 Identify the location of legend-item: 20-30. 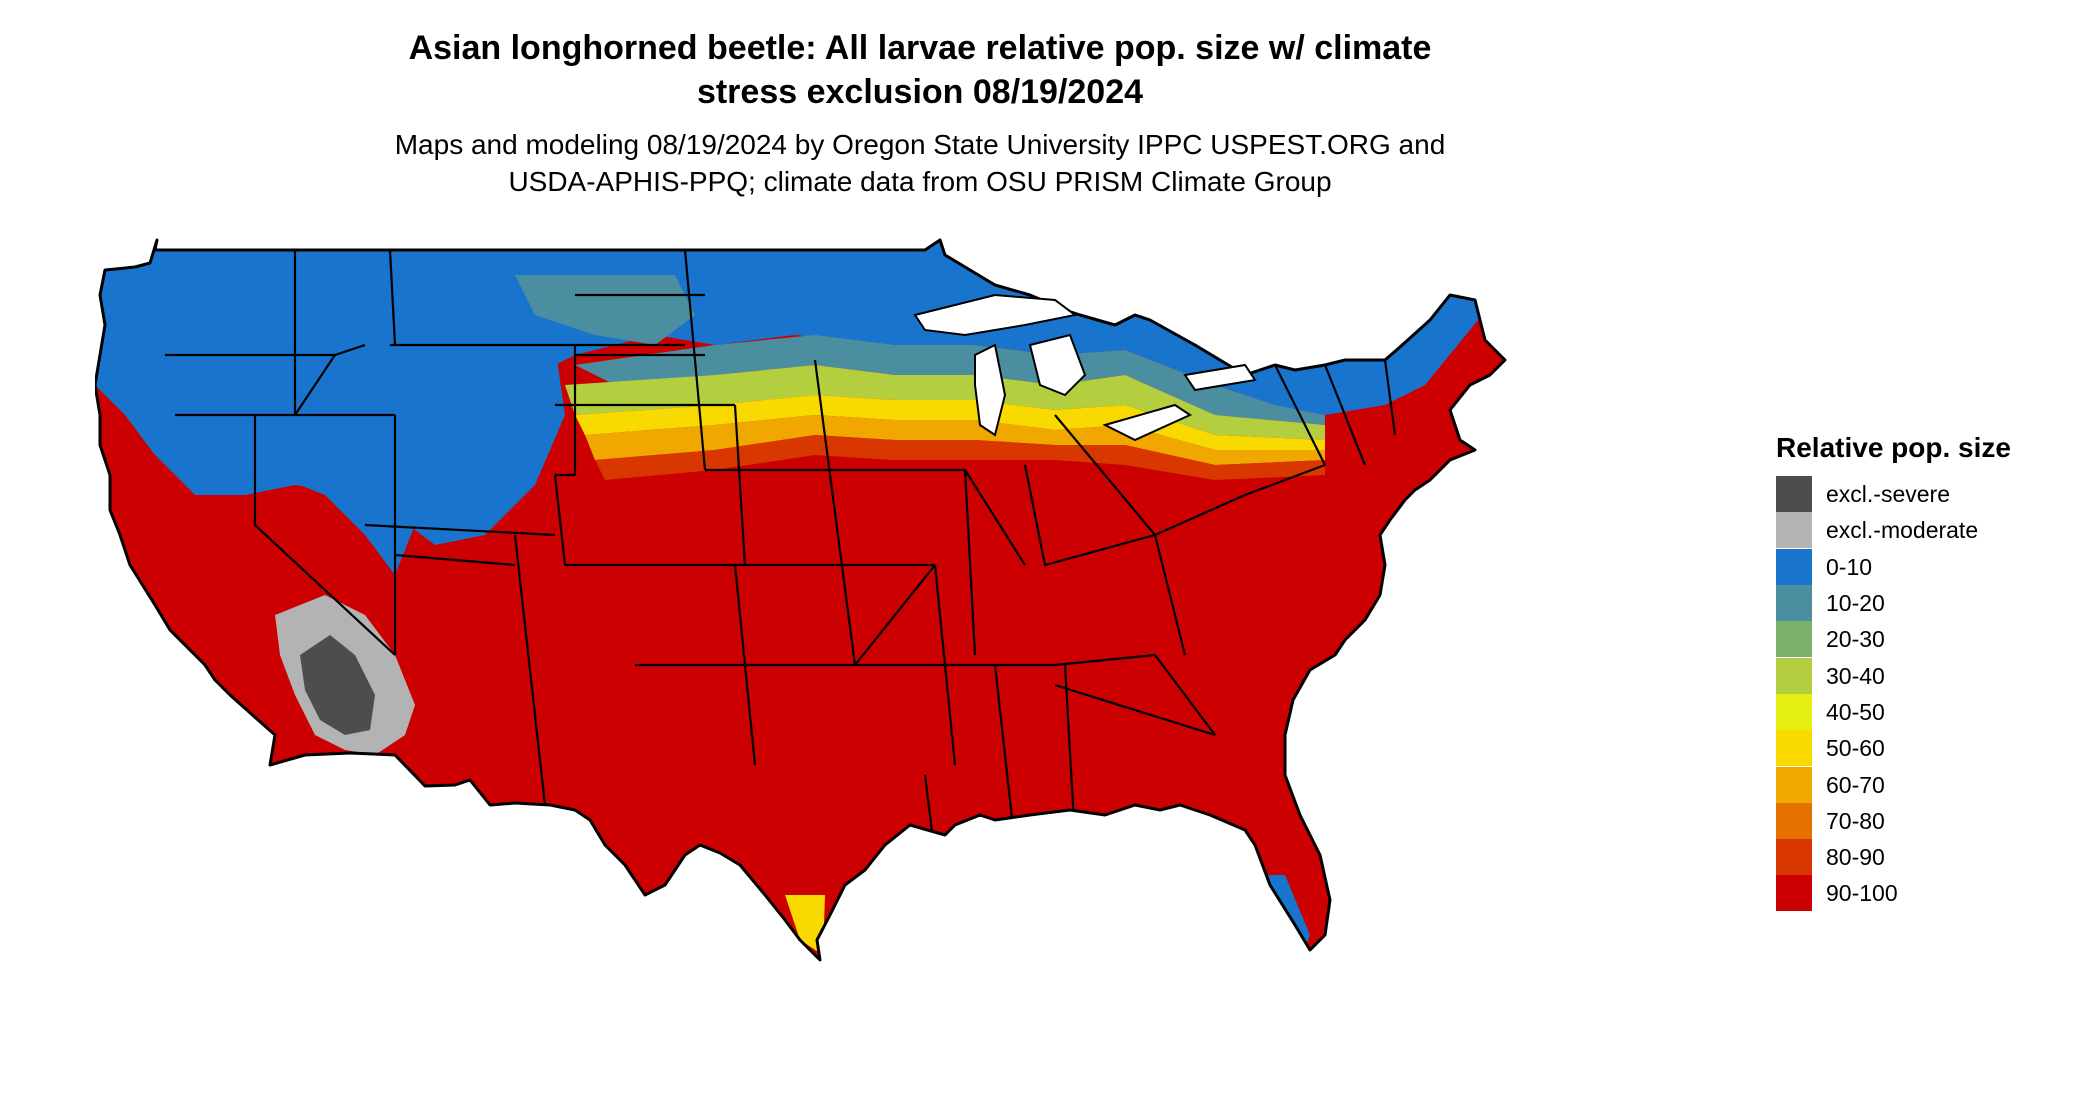
(1926, 639).